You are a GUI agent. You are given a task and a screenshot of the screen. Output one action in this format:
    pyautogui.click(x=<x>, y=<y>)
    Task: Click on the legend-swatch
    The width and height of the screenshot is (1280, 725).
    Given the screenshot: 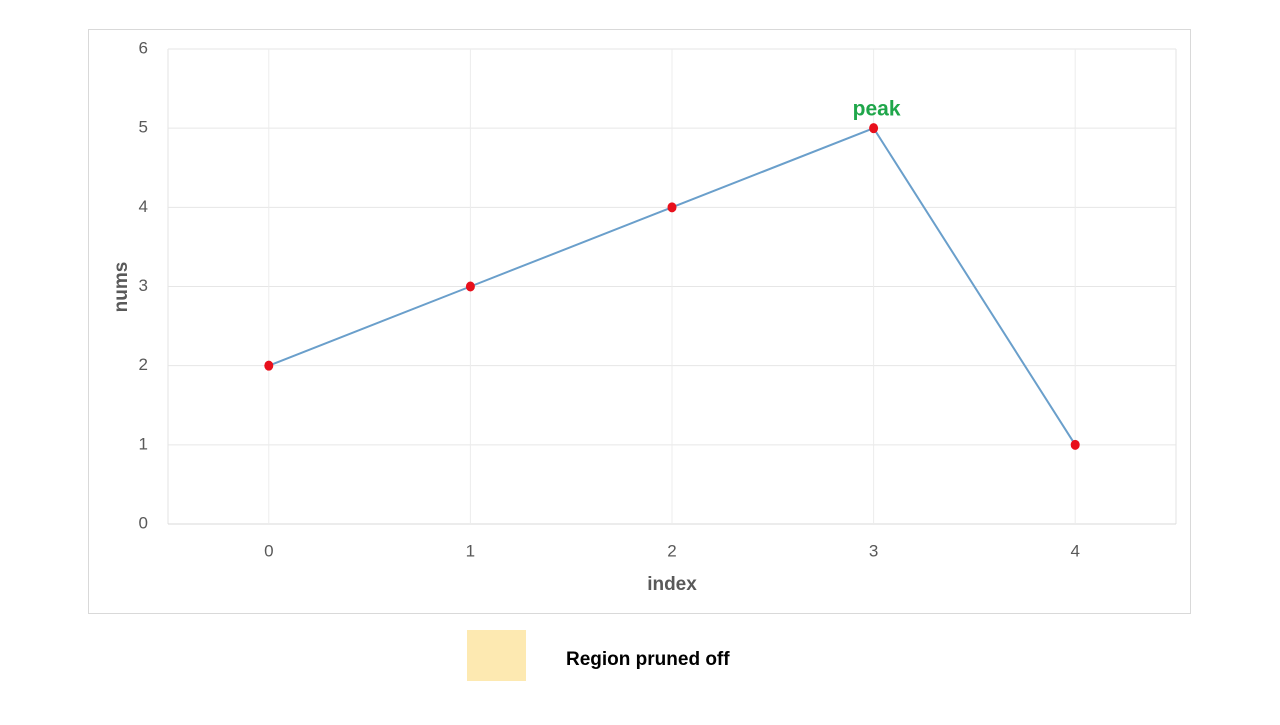 What is the action you would take?
    pyautogui.click(x=496, y=655)
    